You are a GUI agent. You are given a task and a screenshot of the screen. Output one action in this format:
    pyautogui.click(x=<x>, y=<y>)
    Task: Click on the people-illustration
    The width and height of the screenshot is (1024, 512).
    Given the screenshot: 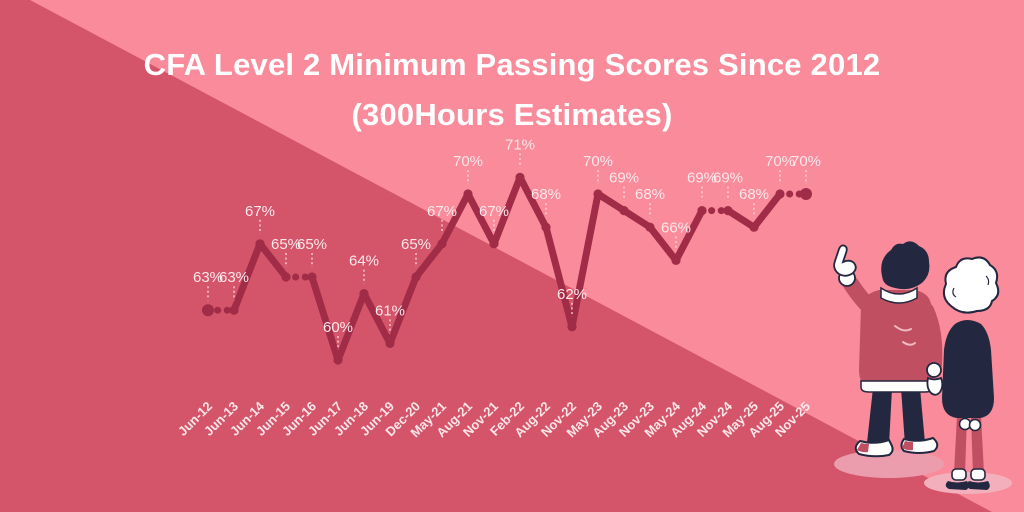 What is the action you would take?
    pyautogui.click(x=922, y=367)
    